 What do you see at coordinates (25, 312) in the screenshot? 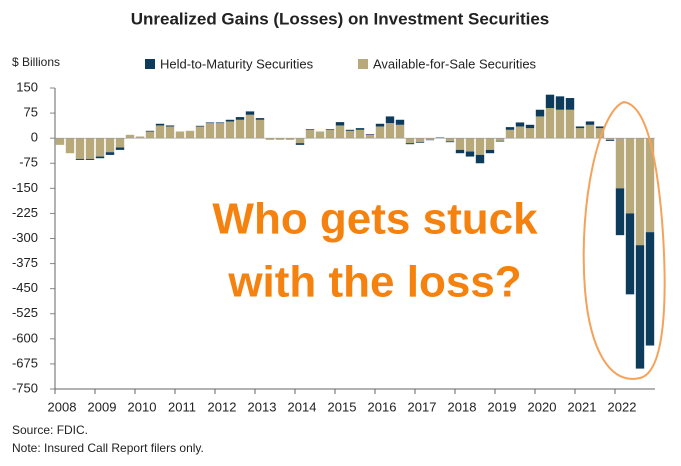
I see `y-tick-label: -525` at bounding box center [25, 312].